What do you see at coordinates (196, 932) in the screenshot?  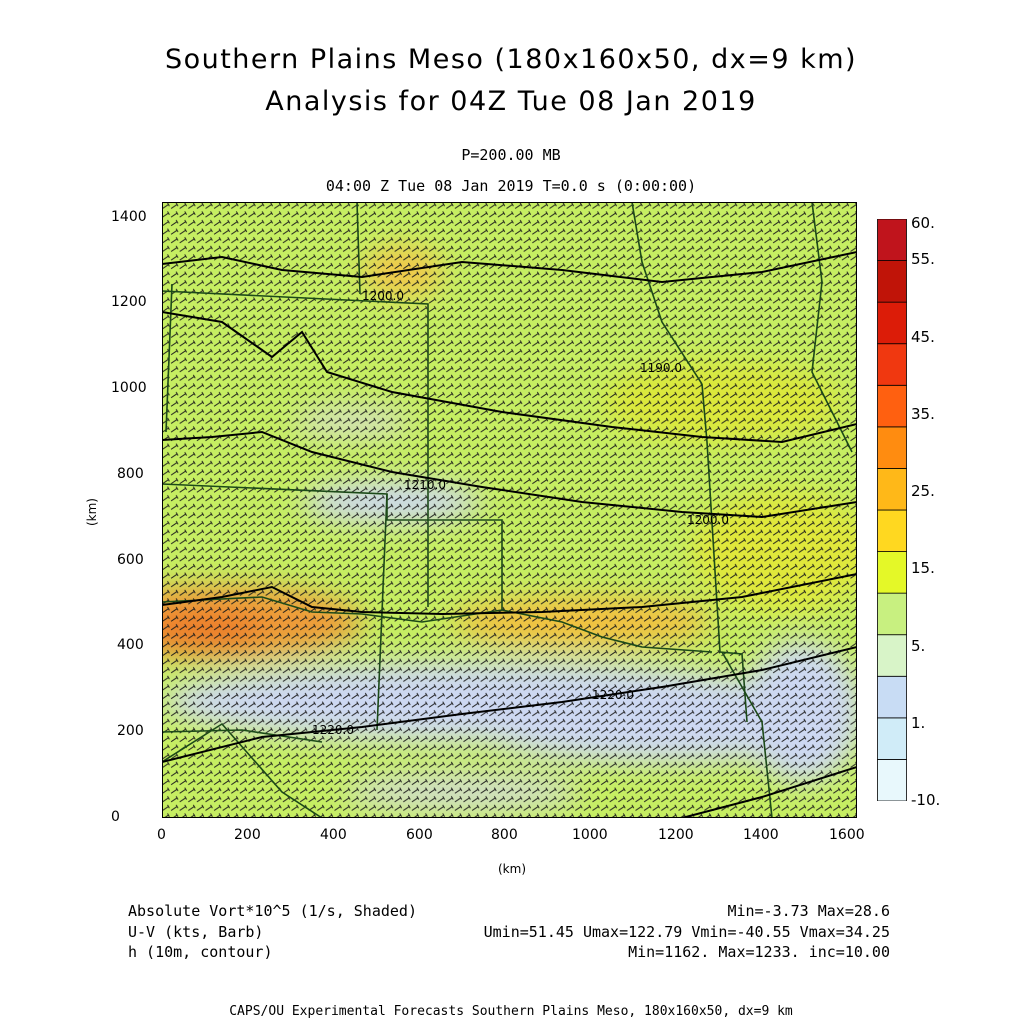 I see `var2-name: U-V (kts, Barb)` at bounding box center [196, 932].